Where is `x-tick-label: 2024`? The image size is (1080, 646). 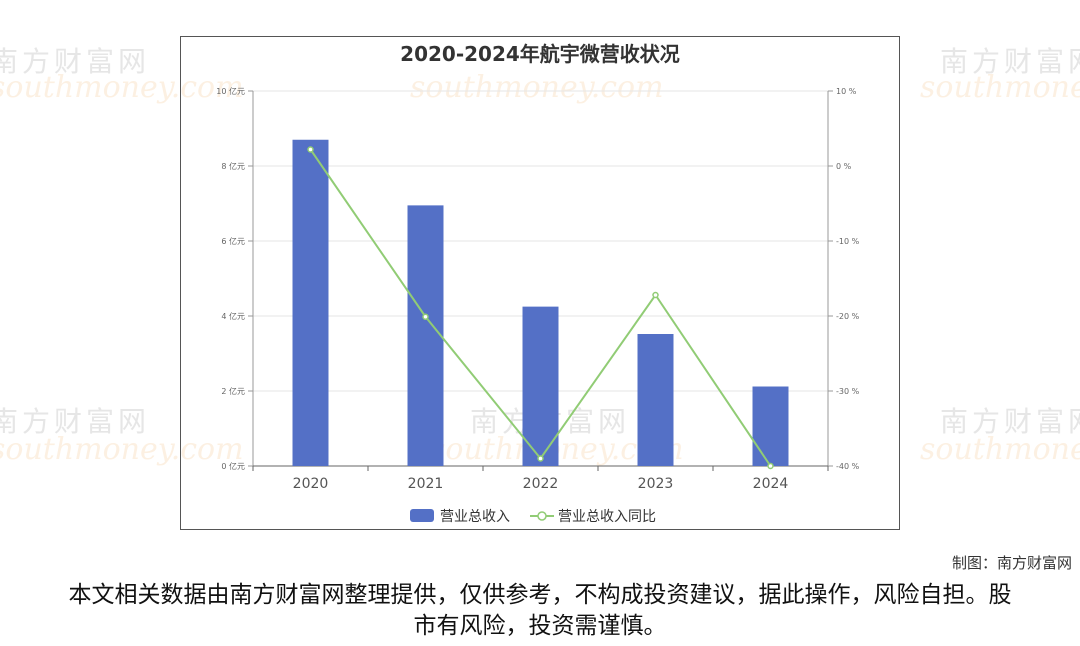
x-tick-label: 2024 is located at coordinates (771, 484).